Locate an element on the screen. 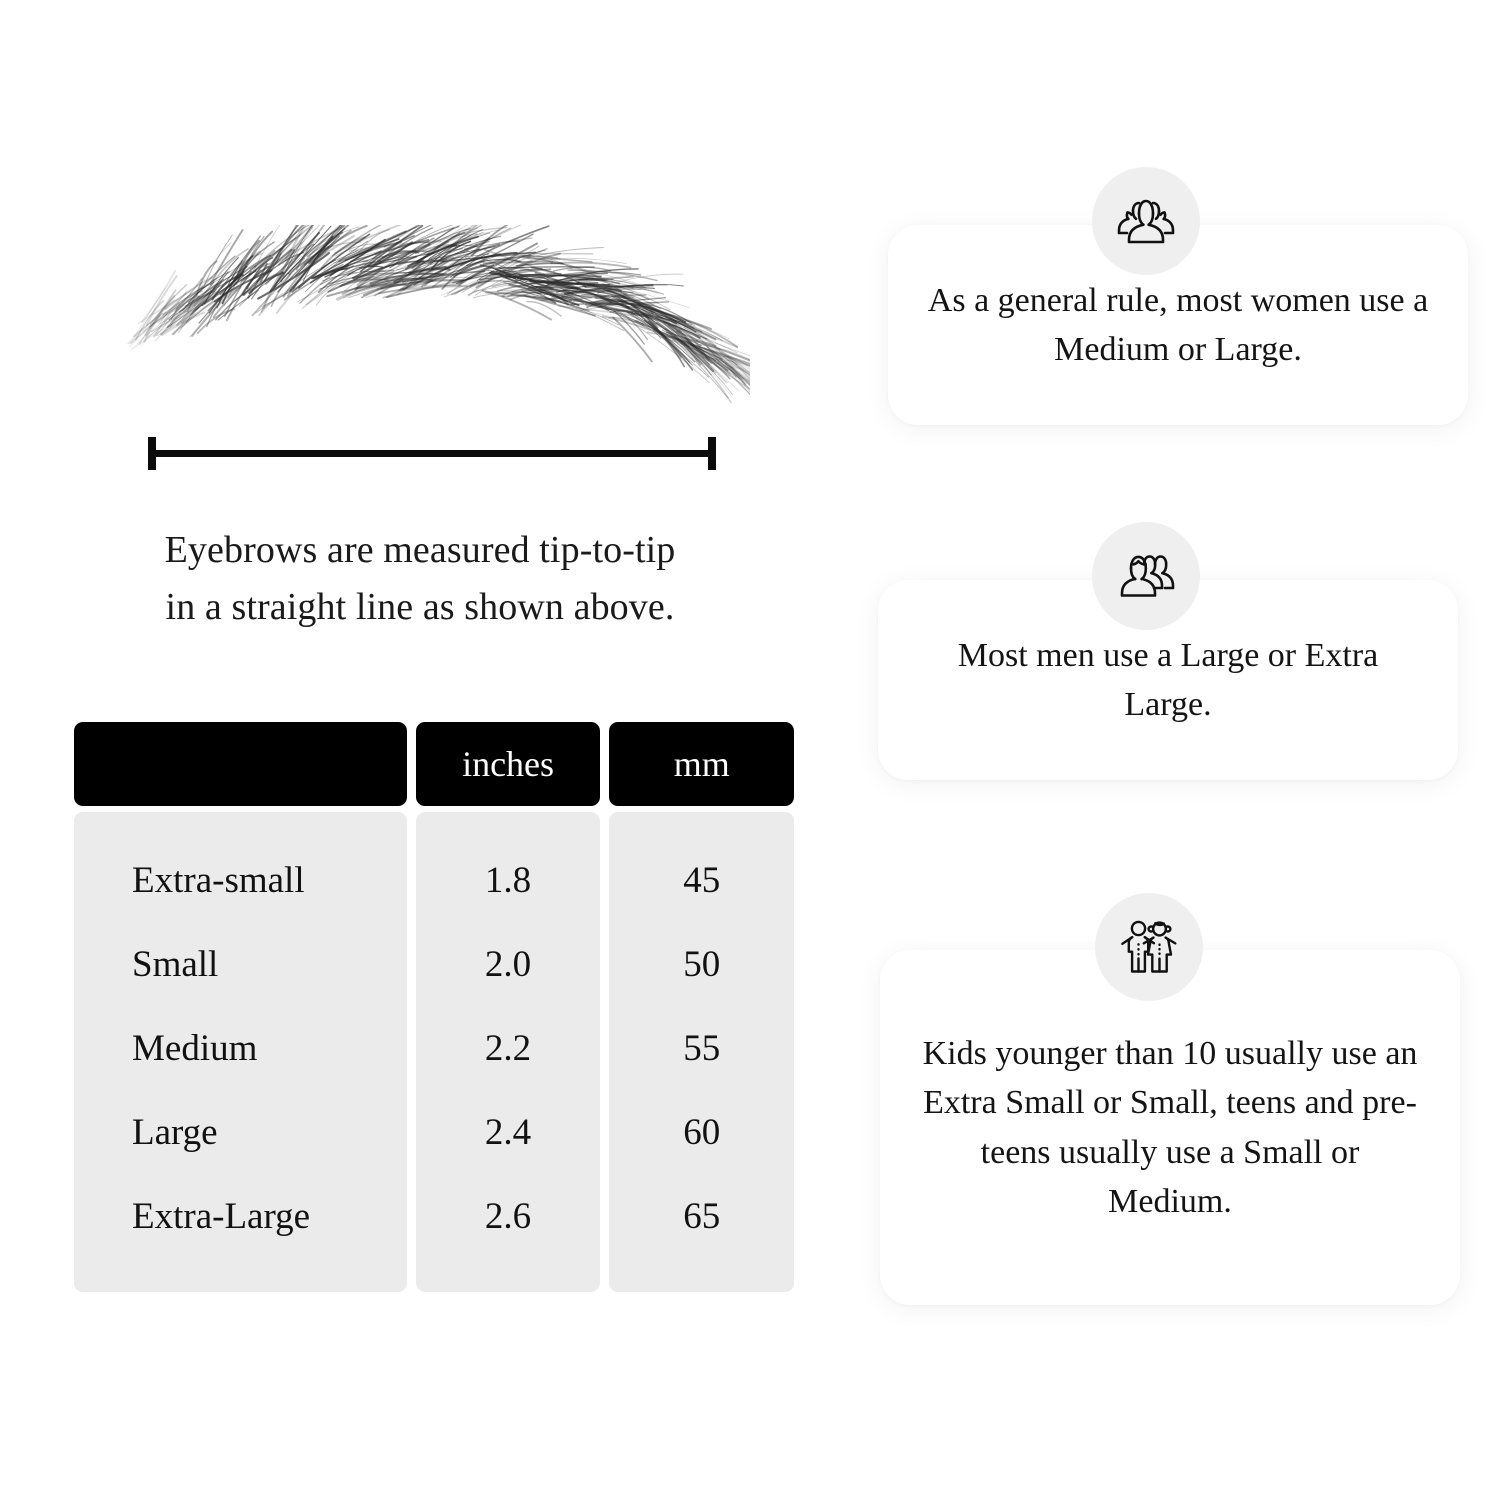 The image size is (1500, 1500). table-column-mm: 45 50 55 60 65 is located at coordinates (702, 1052).